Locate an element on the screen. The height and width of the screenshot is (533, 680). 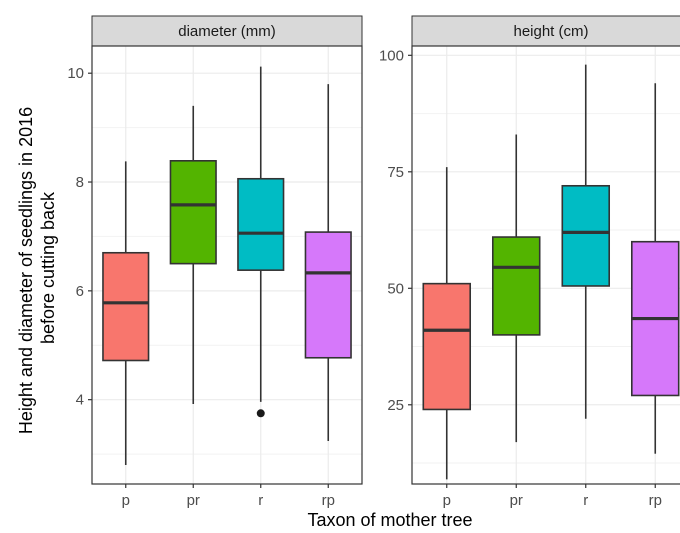
panel-strip-label: diameter (mm) is located at coordinates (227, 31).